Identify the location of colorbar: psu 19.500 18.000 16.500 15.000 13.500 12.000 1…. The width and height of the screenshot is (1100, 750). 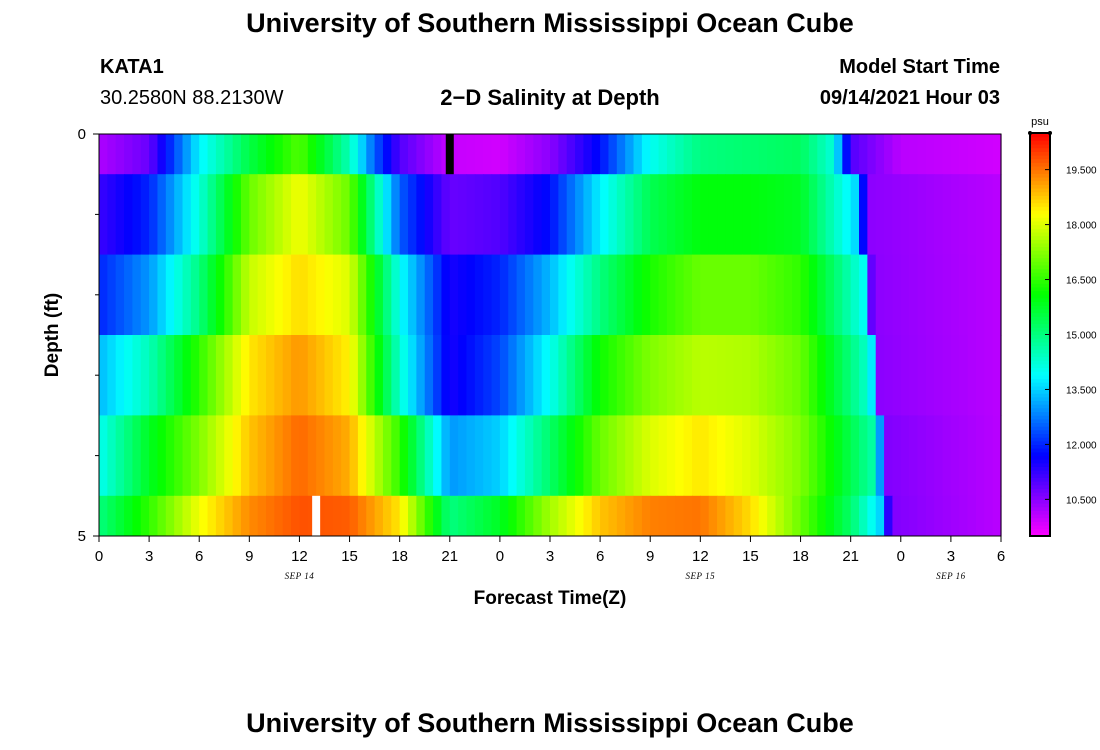
(1062, 326).